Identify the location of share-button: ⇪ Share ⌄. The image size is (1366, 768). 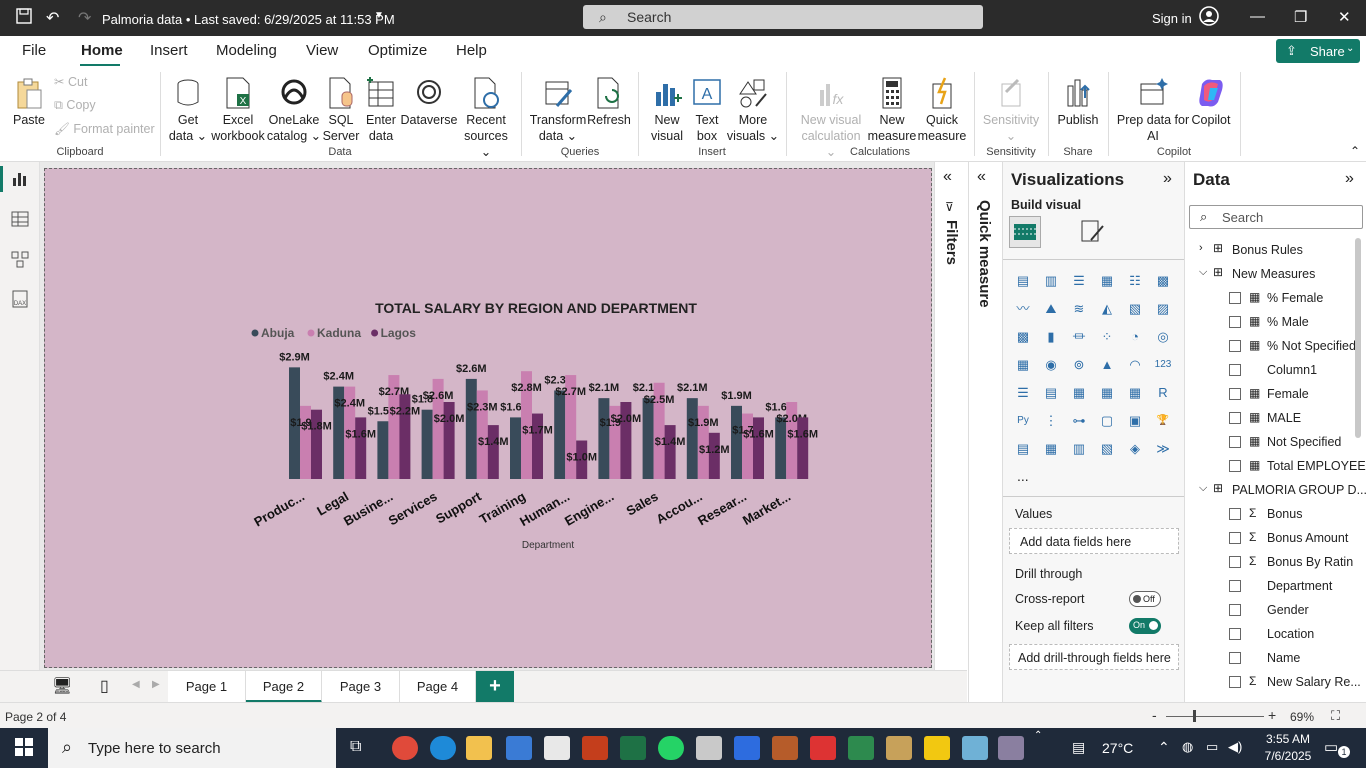
(1318, 51).